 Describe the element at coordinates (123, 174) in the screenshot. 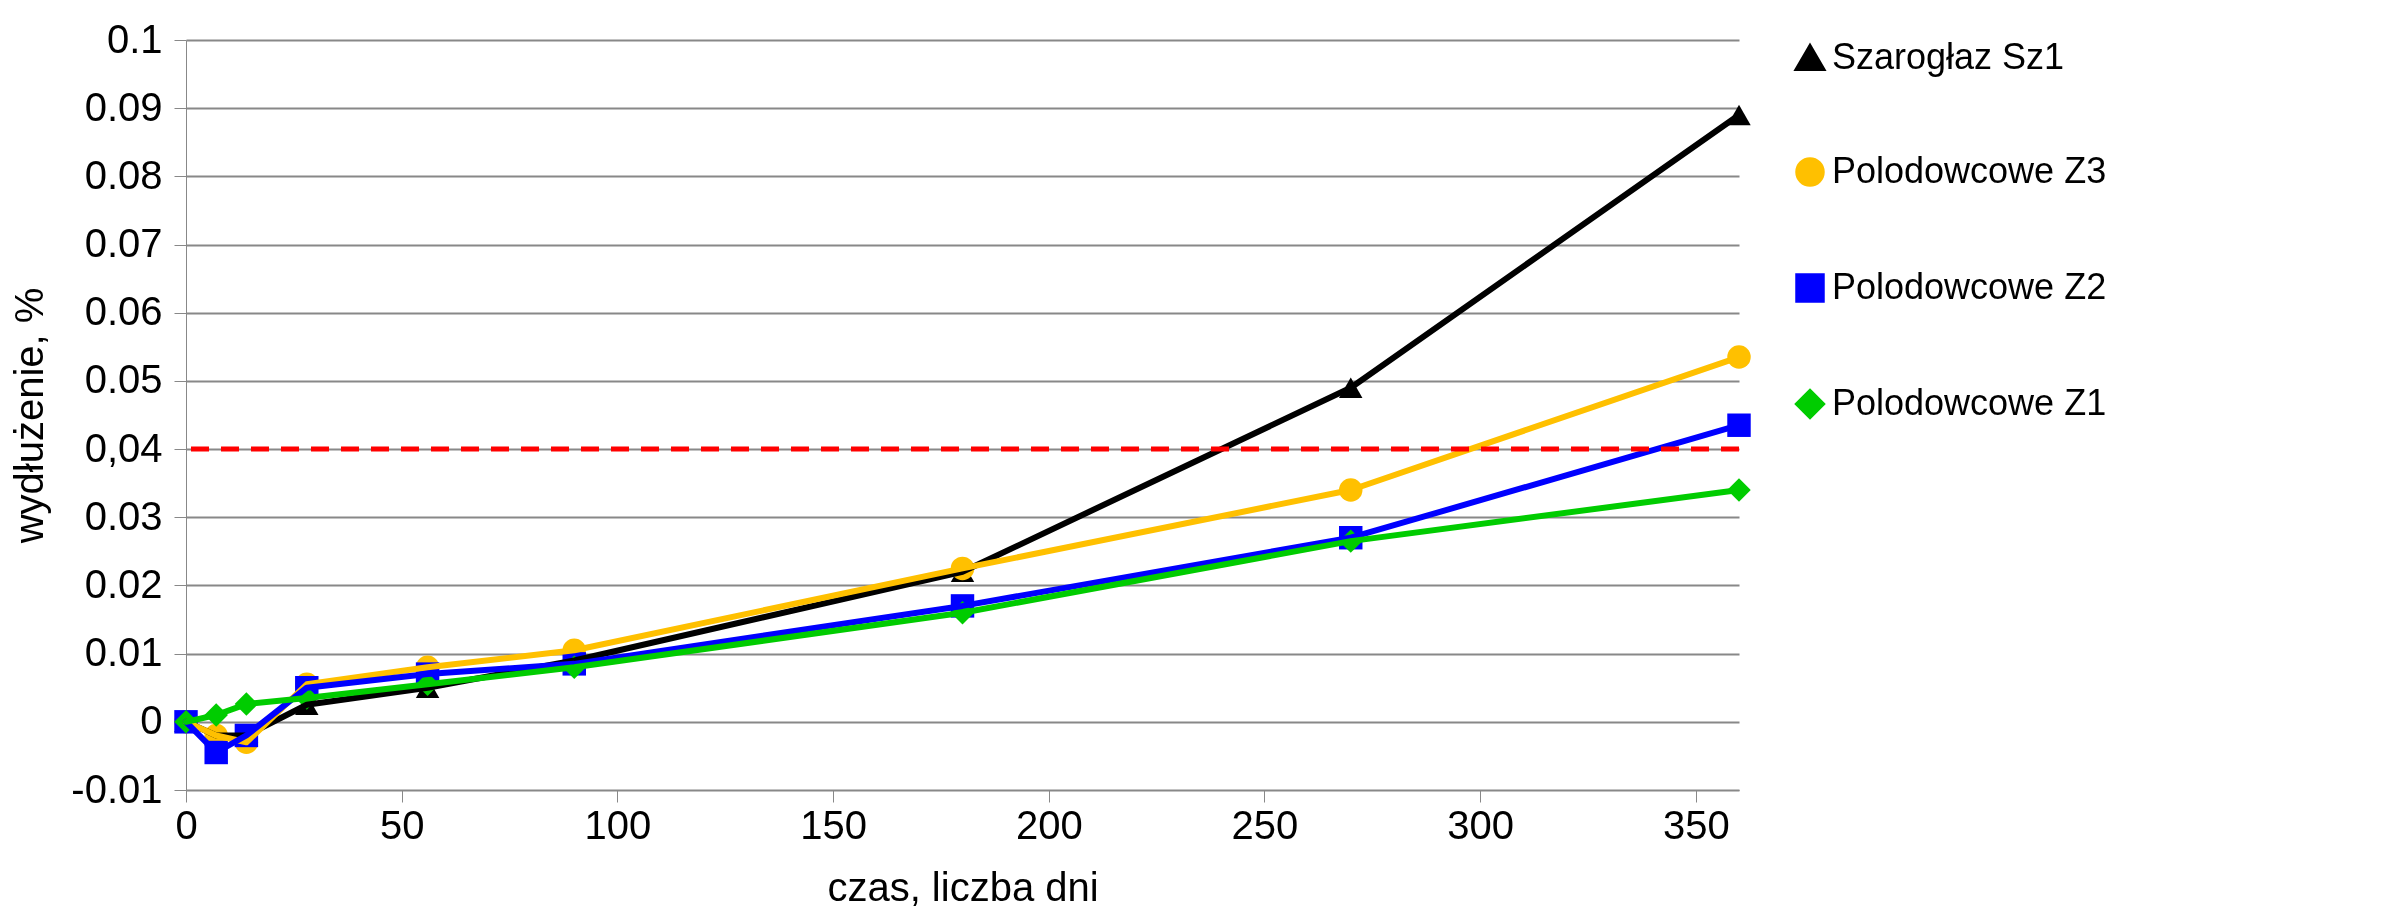

I see `y-tick-label: 0.08` at that location.